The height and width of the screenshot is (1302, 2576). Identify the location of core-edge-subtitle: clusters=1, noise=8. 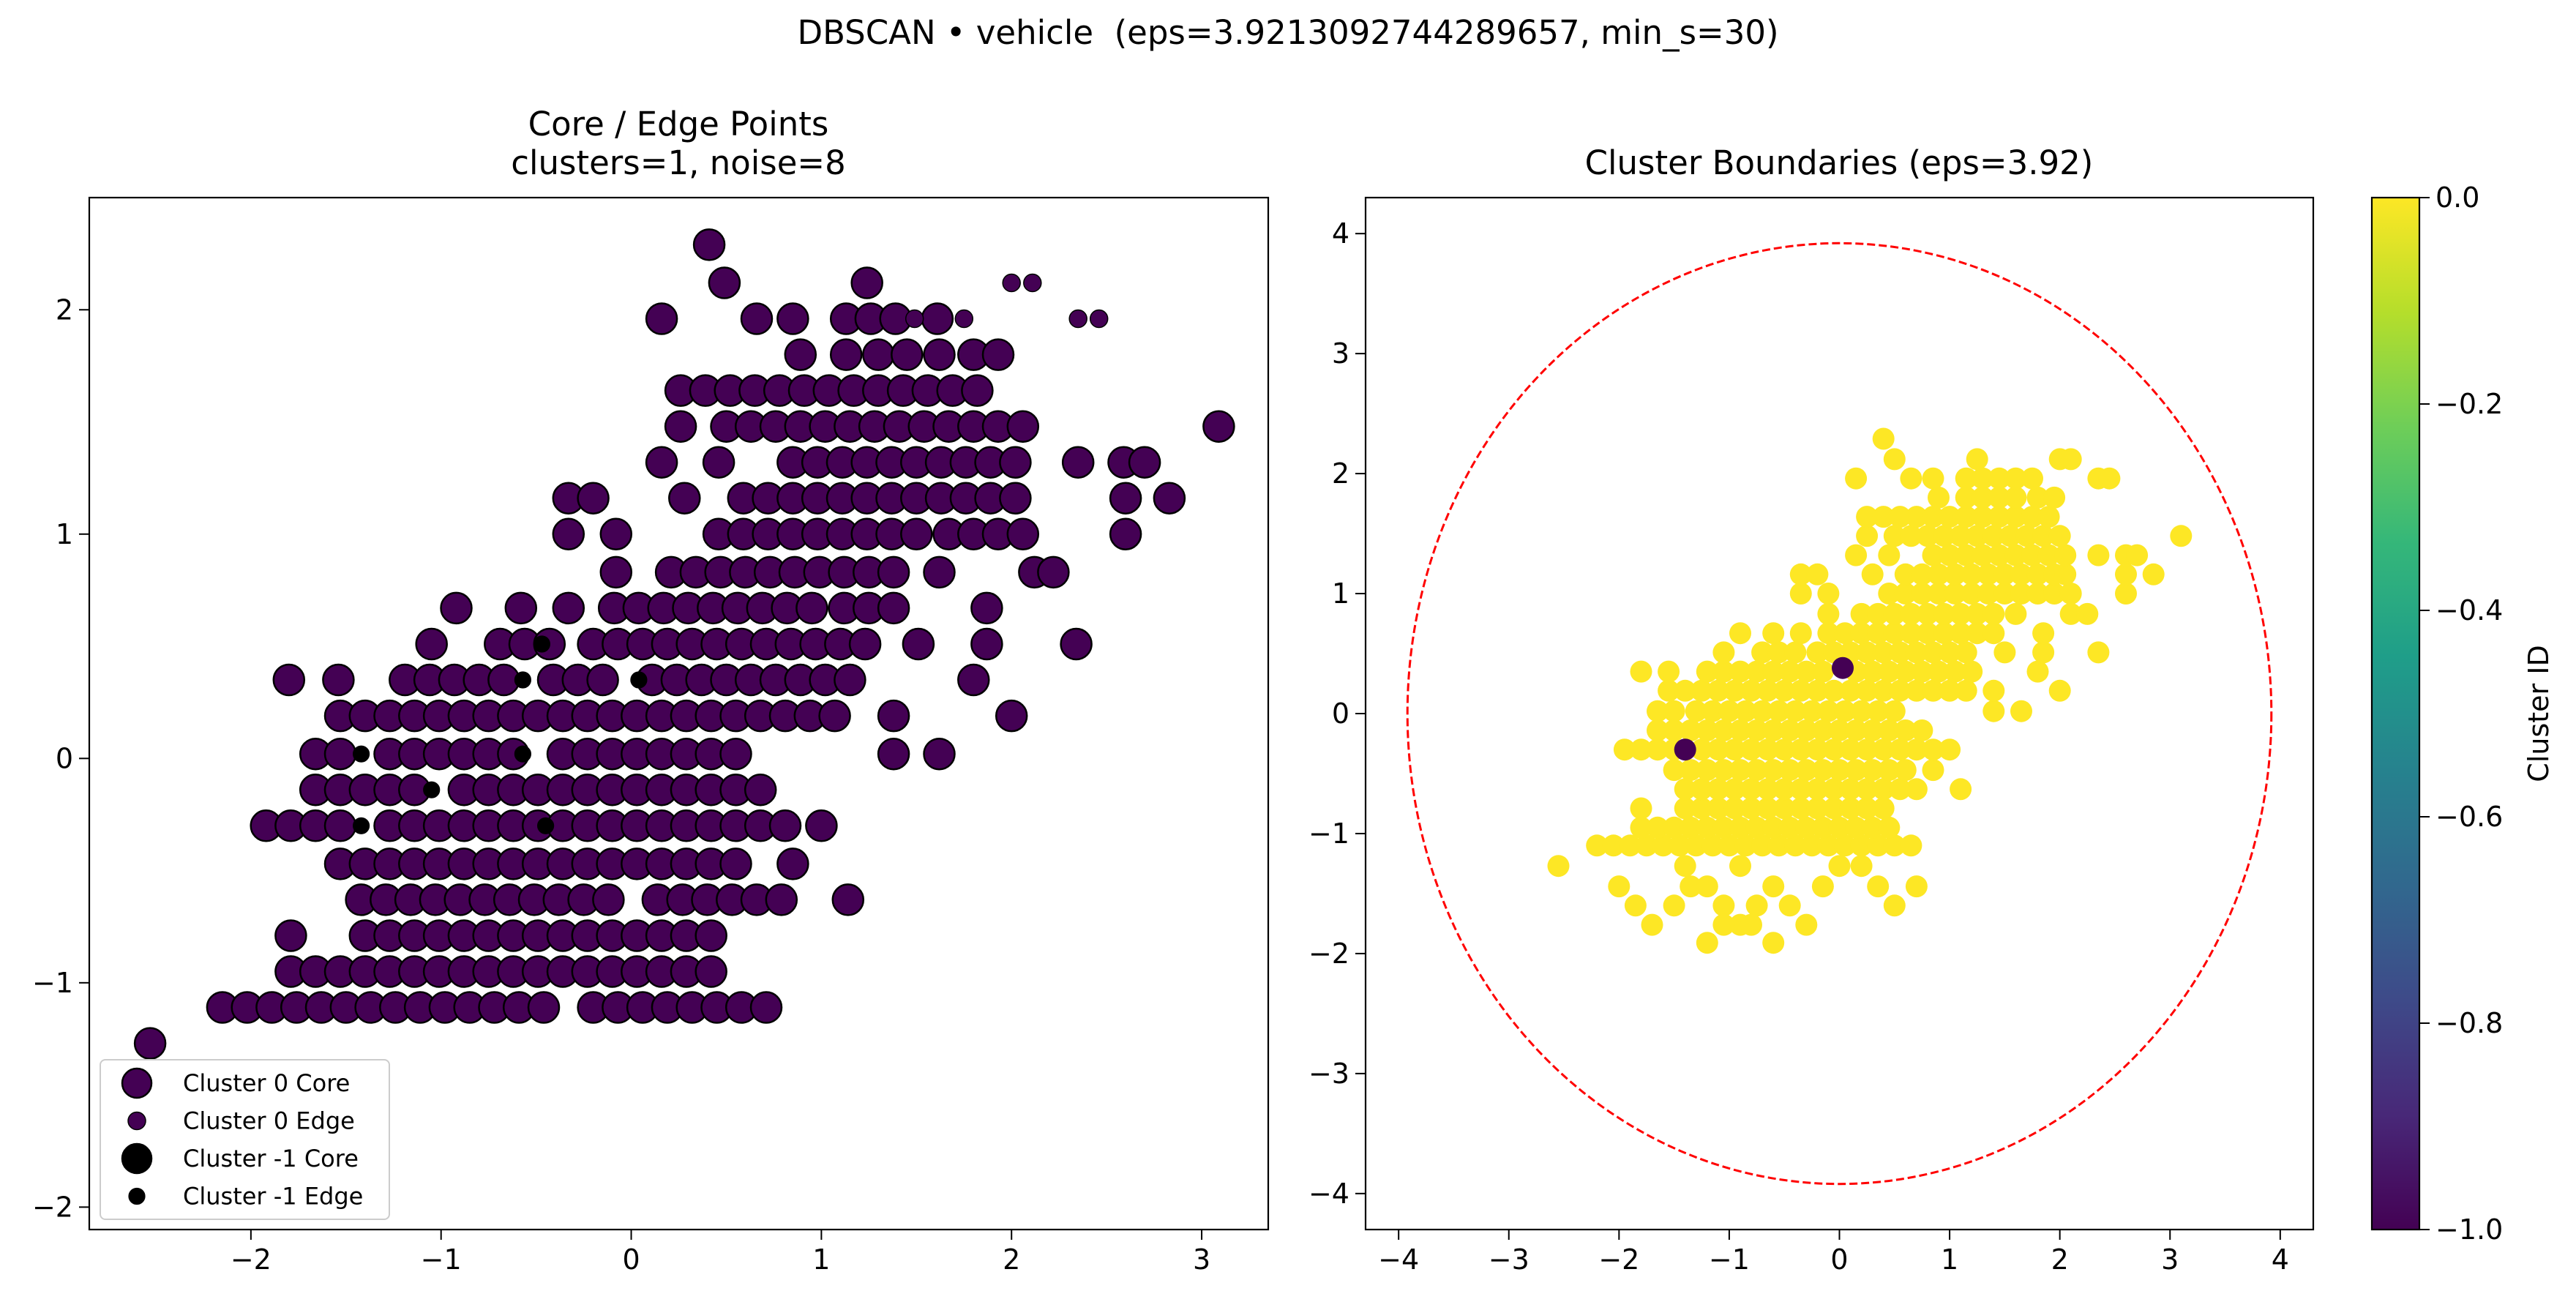
(678, 162).